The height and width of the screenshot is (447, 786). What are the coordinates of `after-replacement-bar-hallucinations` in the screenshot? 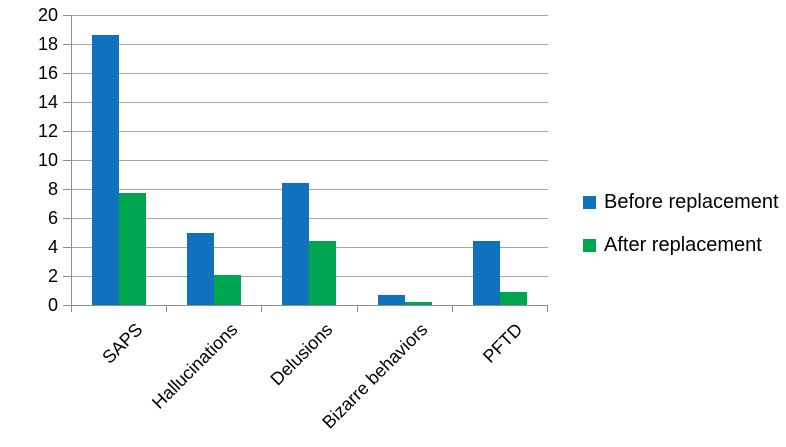 It's located at (228, 289).